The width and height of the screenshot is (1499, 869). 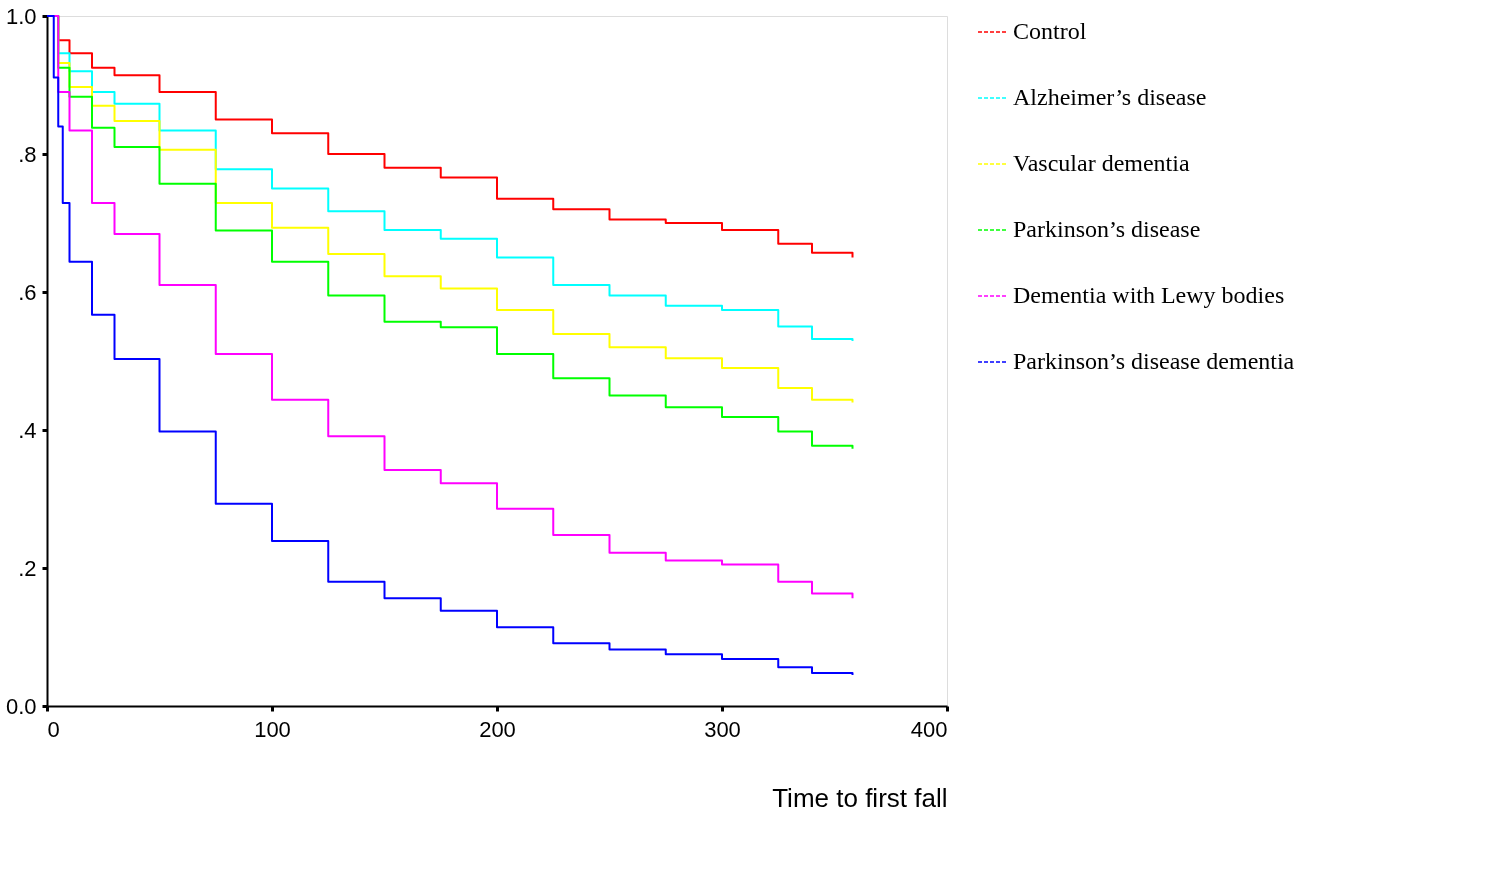 I want to click on x-tick-label: 200, so click(x=497, y=729).